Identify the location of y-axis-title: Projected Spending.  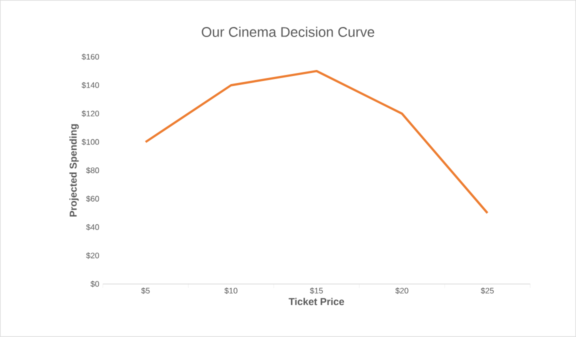
(74, 170).